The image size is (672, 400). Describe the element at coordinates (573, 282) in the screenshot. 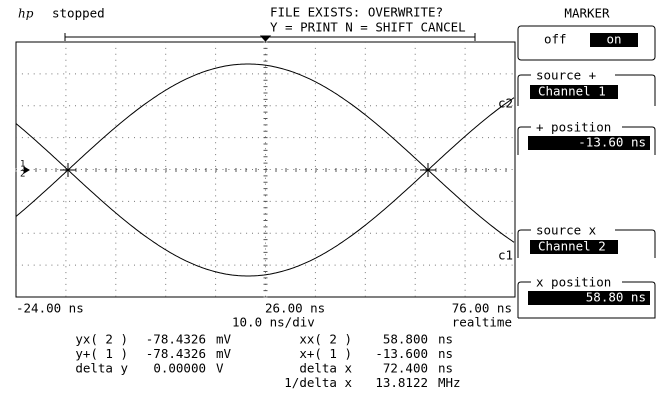

I see `field-label: x position` at that location.